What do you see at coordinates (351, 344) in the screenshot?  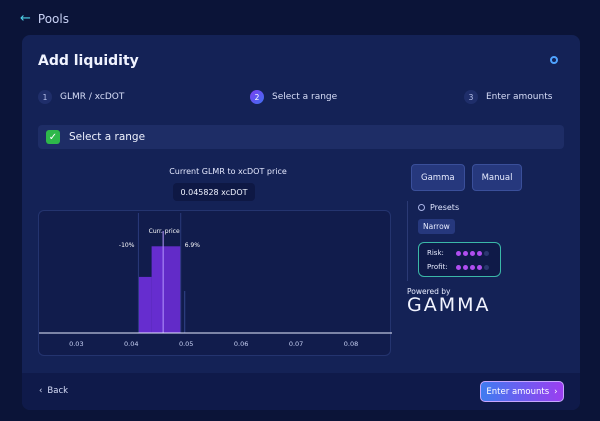 I see `x-tick-label: 0.08` at bounding box center [351, 344].